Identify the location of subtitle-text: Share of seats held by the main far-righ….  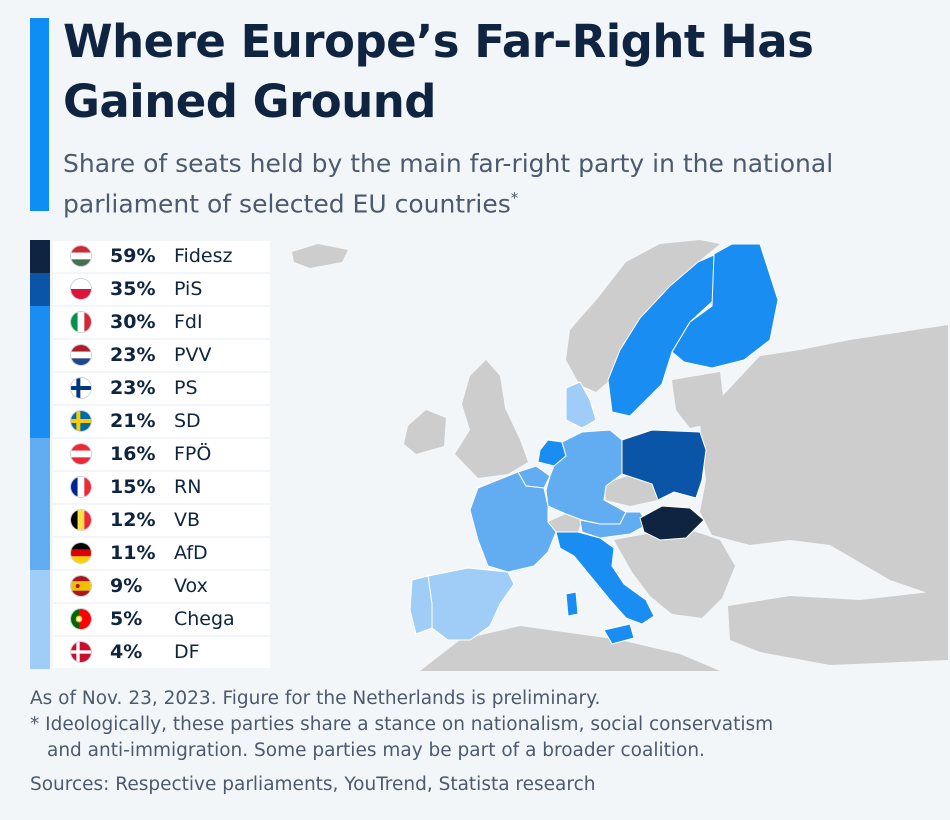
(448, 184).